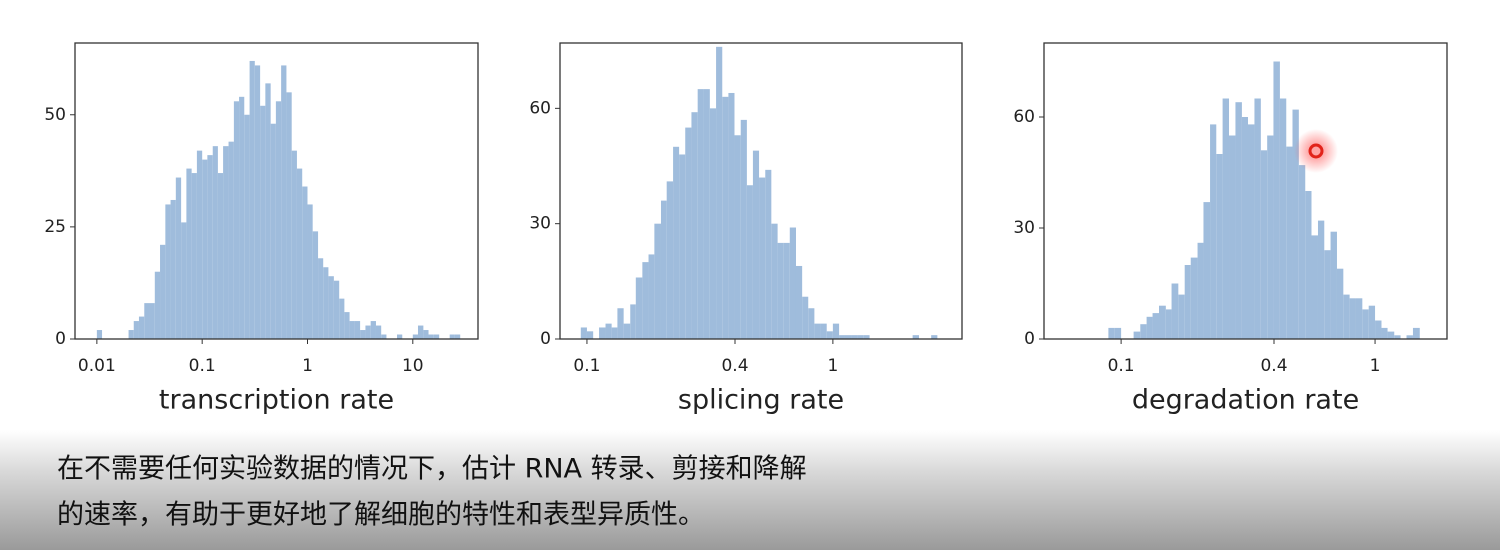  I want to click on y-tick-label: 30, so click(1024, 228).